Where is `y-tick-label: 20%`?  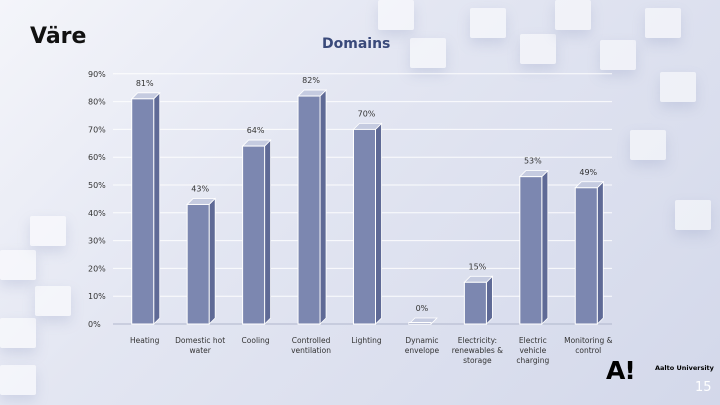
y-tick-label: 20% is located at coordinates (97, 268).